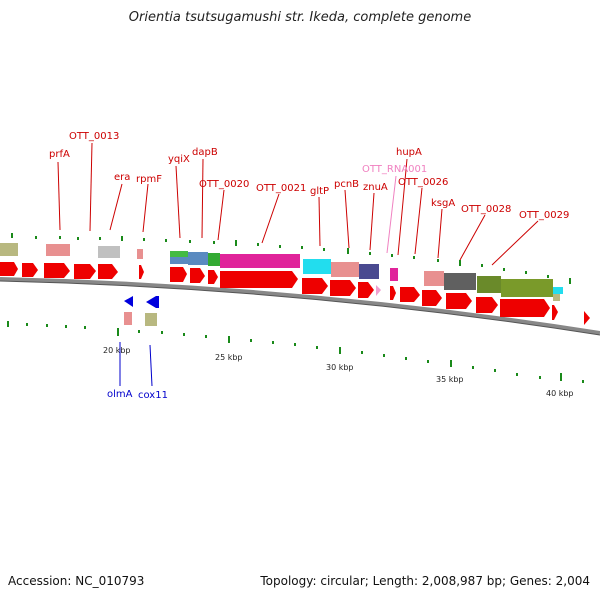  Describe the element at coordinates (224, 184) in the screenshot. I see `gene-label-OTT_0020: OTT_0020` at that location.